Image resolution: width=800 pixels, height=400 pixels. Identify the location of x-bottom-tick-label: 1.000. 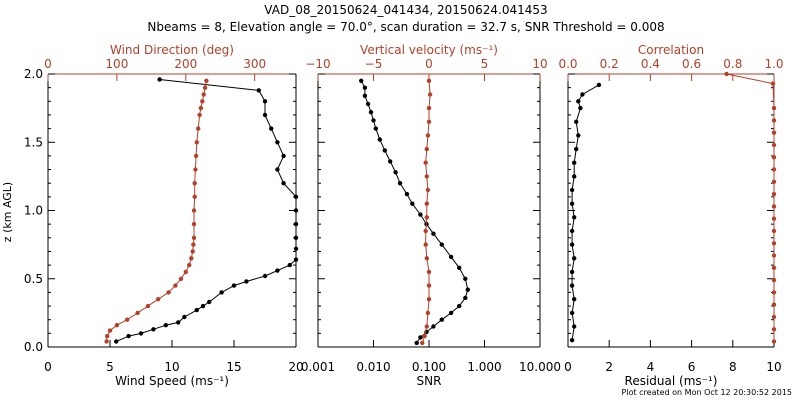
(484, 367).